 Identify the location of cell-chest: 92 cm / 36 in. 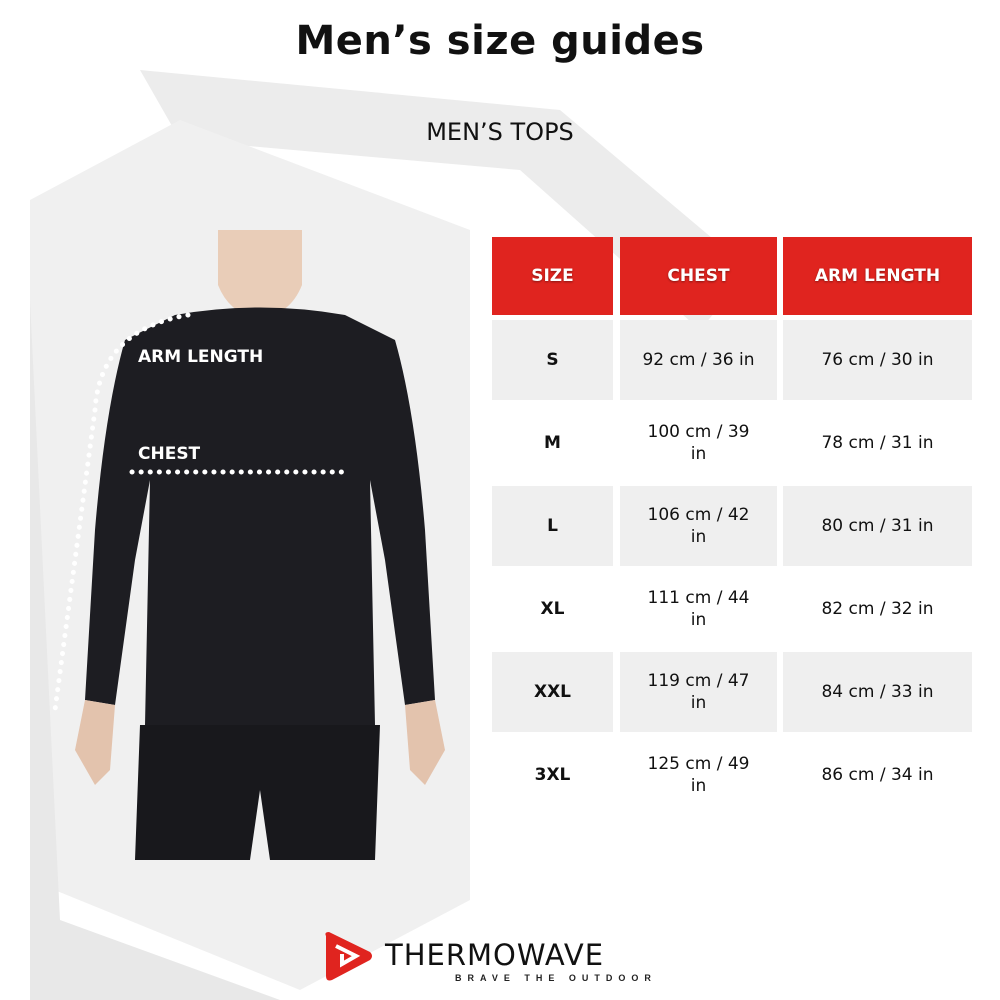
(698, 360).